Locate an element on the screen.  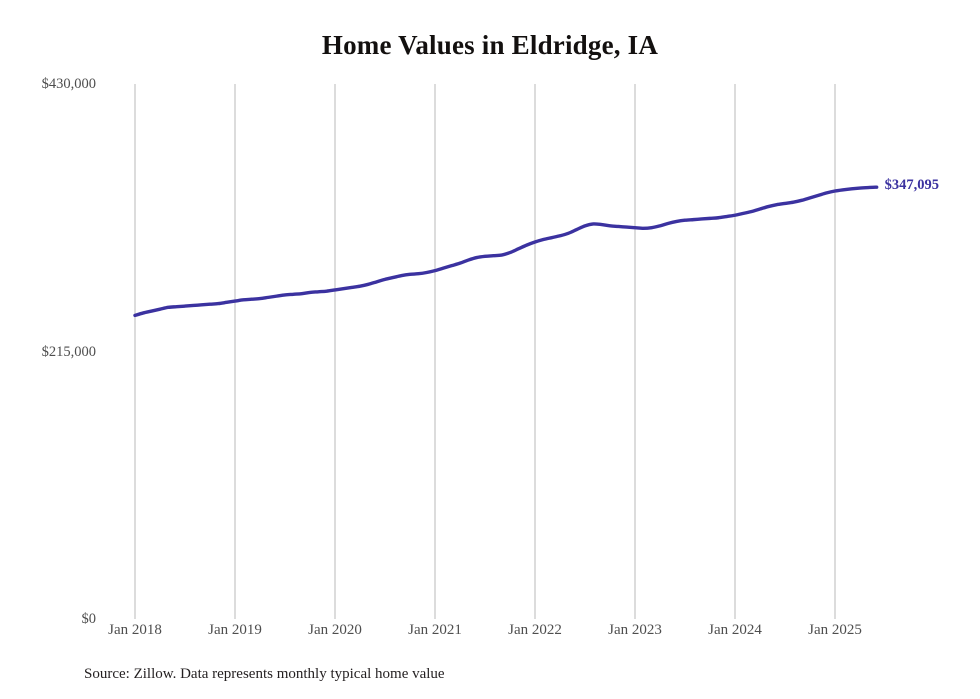
x-axis-tick-label-jan-2025: Jan 2025 is located at coordinates (835, 630).